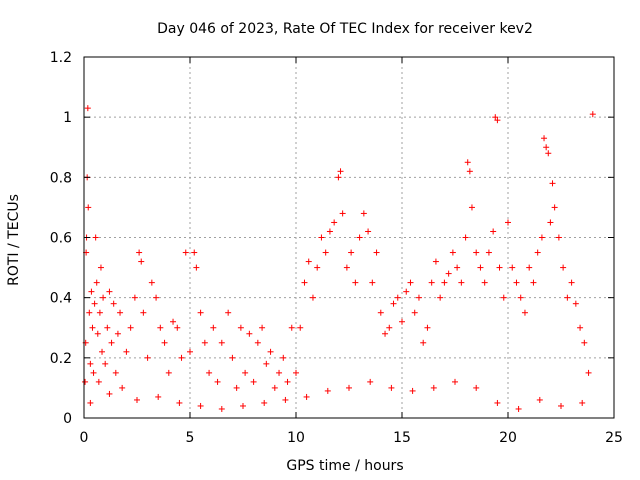  What do you see at coordinates (61, 58) in the screenshot?
I see `y-tick-label: 1.2` at bounding box center [61, 58].